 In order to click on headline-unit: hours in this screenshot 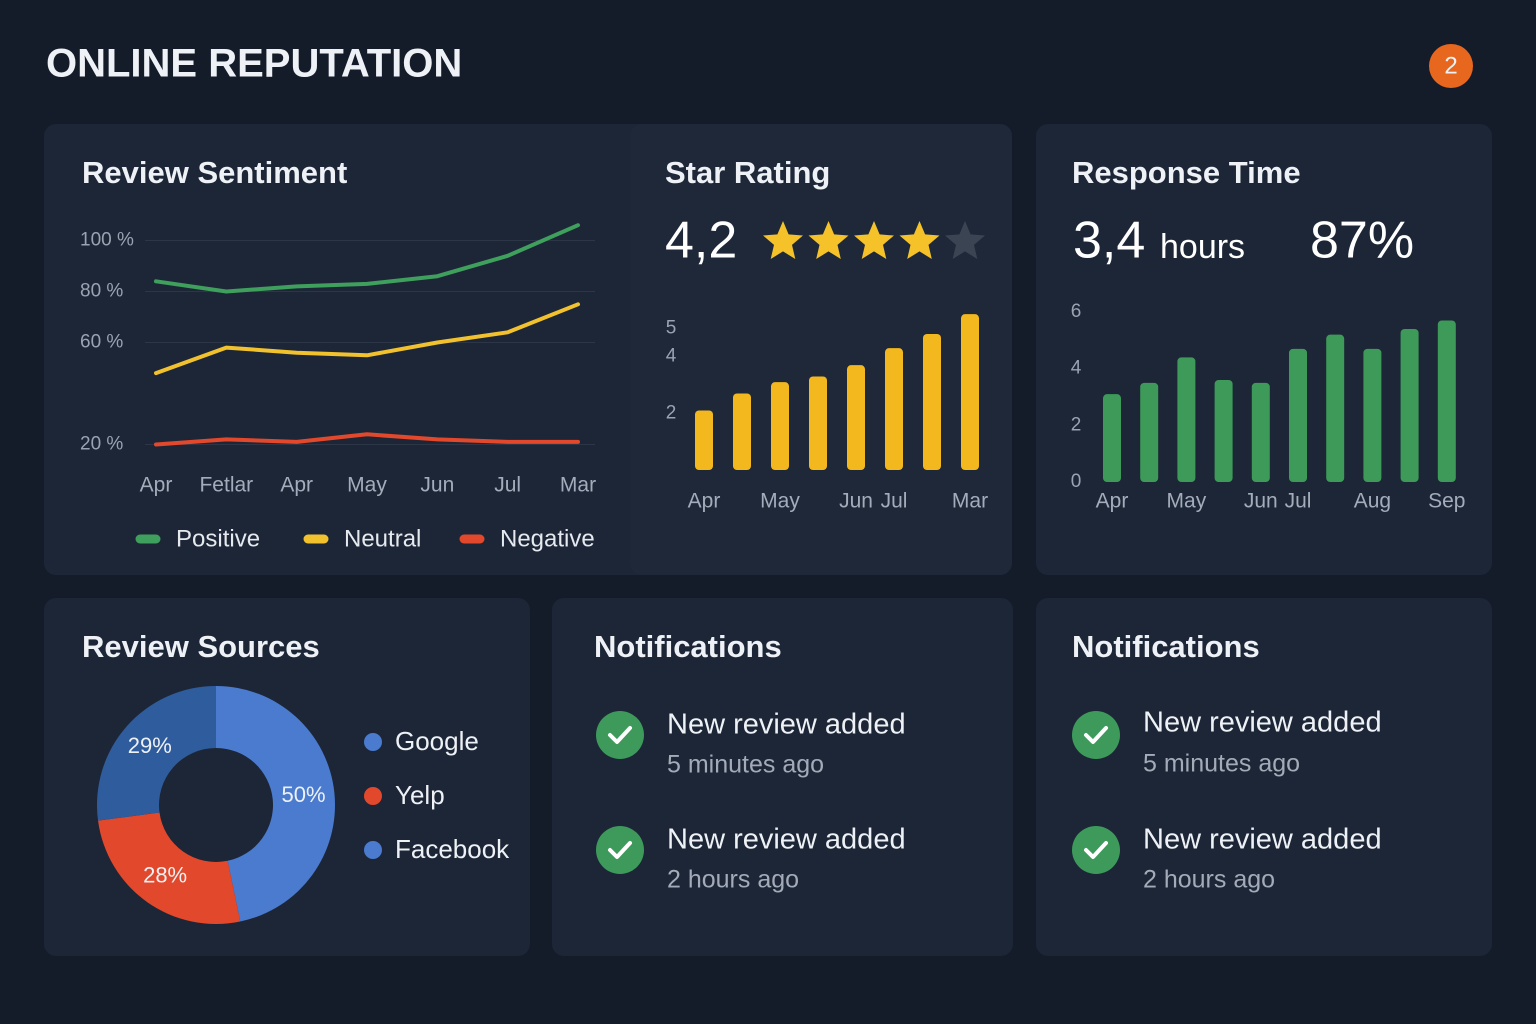, I will do `click(1202, 247)`.